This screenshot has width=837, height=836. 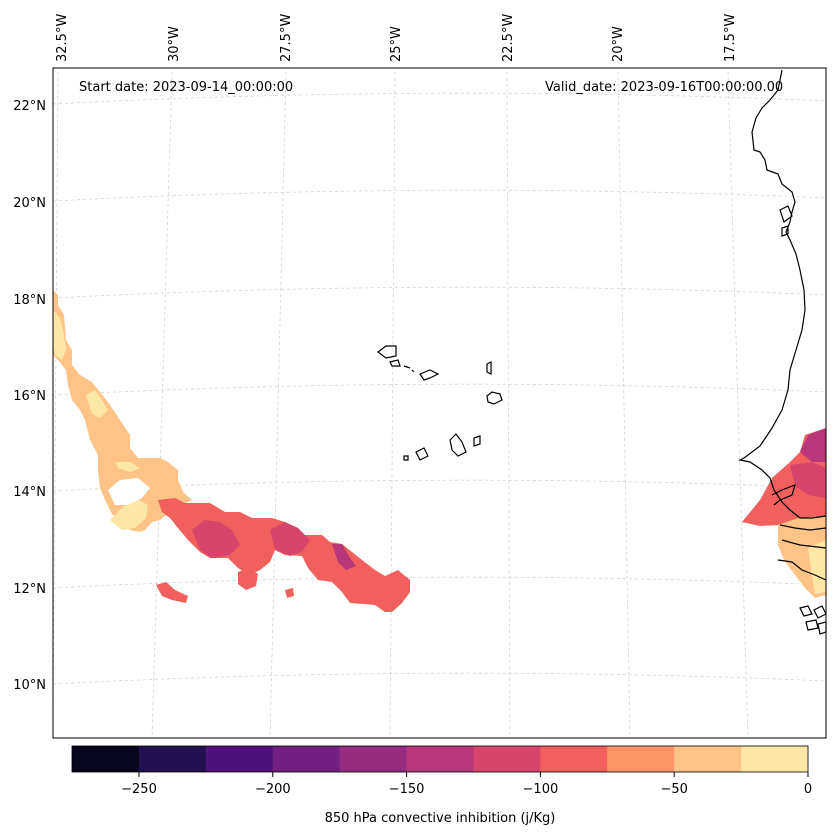 I want to click on colorbar-tick-label: −200, so click(x=273, y=789).